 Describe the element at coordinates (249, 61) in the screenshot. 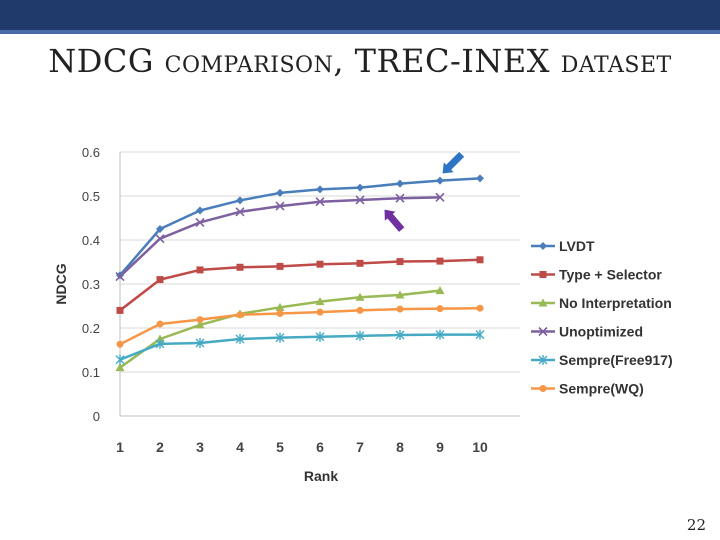

I see `title-part-2: comparison` at that location.